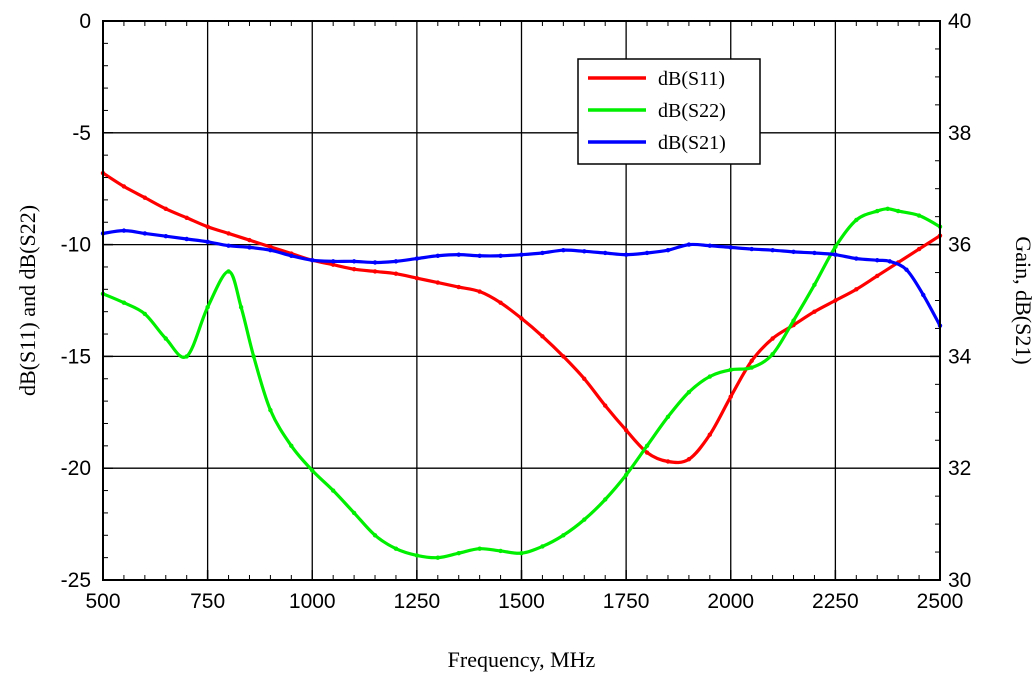 The image size is (1036, 682). Describe the element at coordinates (959, 245) in the screenshot. I see `y-right-tick-label: 36` at that location.